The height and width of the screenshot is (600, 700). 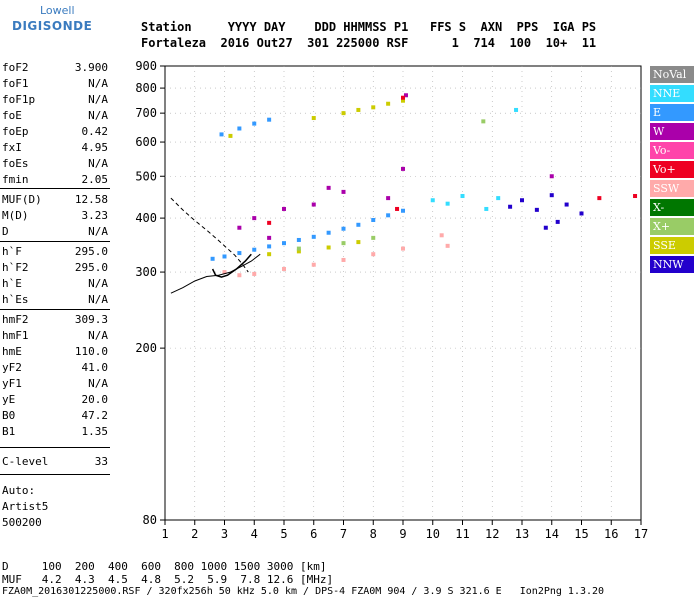 I want to click on y-tick-label: 300, so click(x=146, y=272).